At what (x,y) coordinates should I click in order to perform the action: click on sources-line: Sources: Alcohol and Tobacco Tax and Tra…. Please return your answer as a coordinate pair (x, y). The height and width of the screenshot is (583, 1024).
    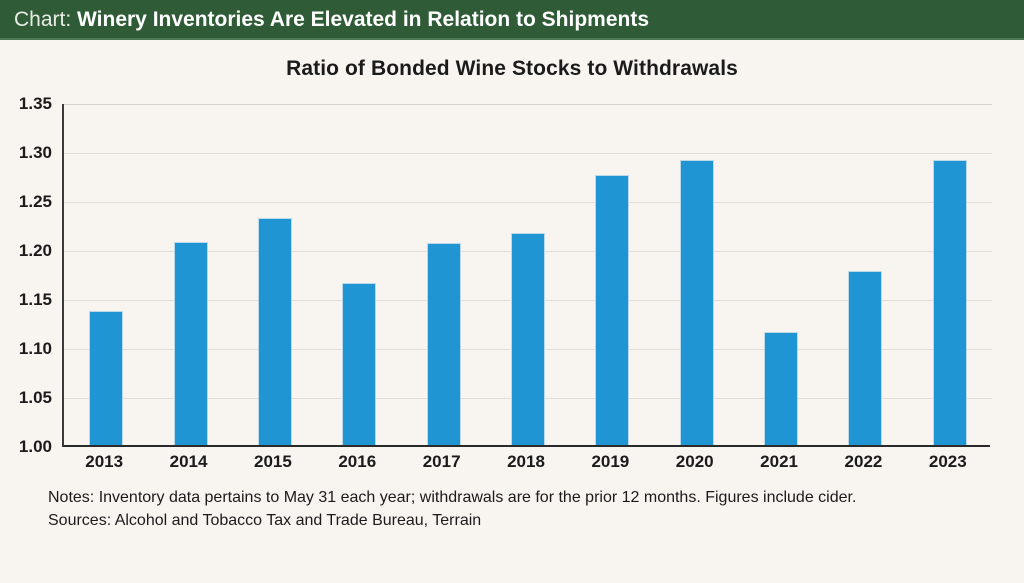
    Looking at the image, I should click on (265, 520).